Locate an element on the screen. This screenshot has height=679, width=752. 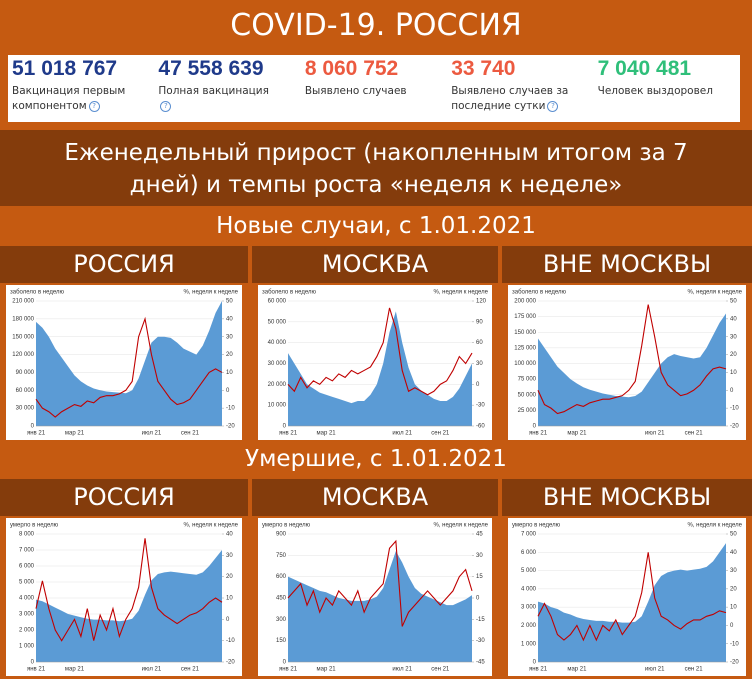
stat-label: Вакцинация первым компонентом? is located at coordinates (72, 99).